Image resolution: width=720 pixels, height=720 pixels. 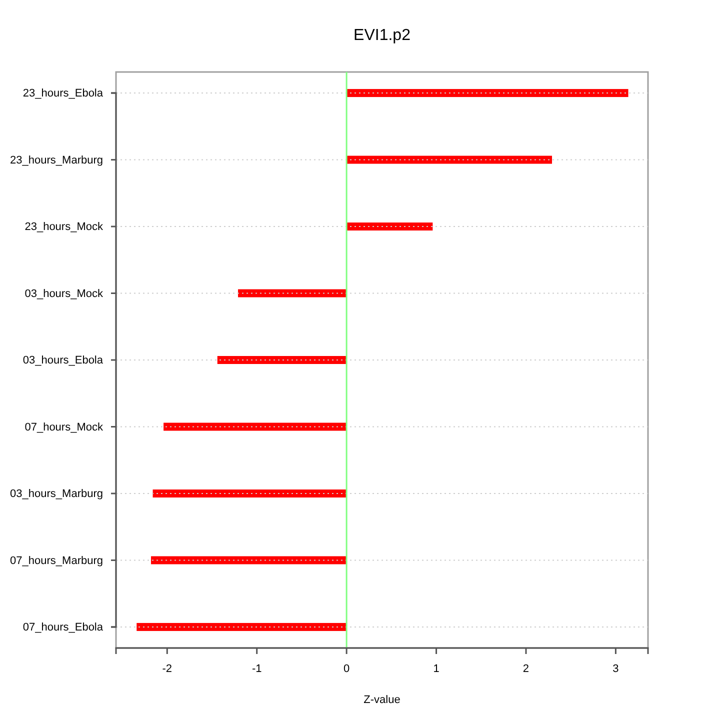 What do you see at coordinates (347, 668) in the screenshot?
I see `x-tick-label: 0` at bounding box center [347, 668].